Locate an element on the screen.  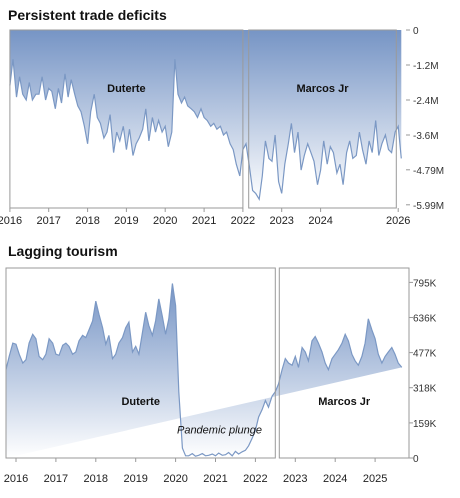
trade-x-tick-label: 2020 is located at coordinates (165, 221).